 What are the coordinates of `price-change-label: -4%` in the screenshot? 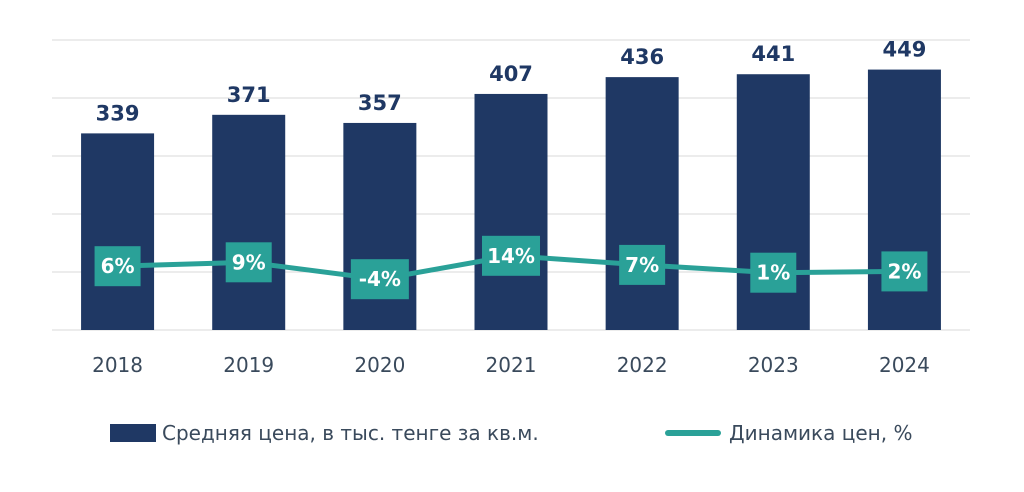 It's located at (380, 279).